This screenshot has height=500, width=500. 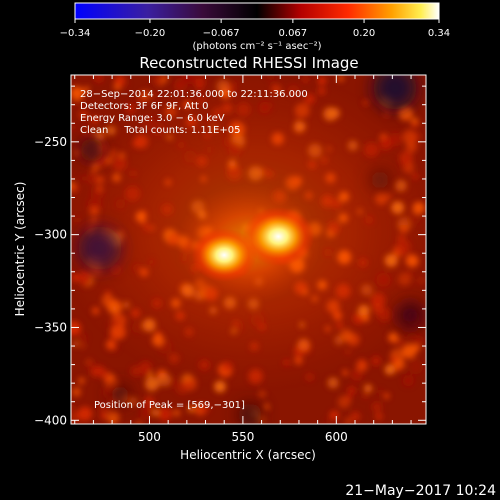 I want to click on annotation-detectors: Detectors: 3F 6F 9F, Att 0, so click(x=144, y=106).